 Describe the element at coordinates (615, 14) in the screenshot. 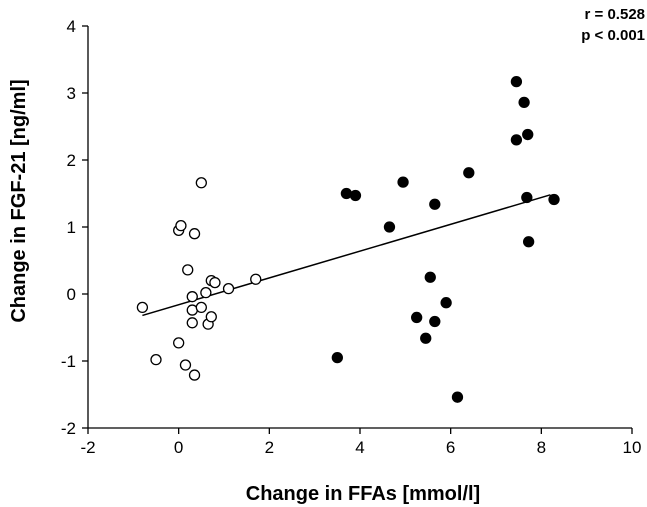

I see `correlation-r: r = 0.528` at that location.